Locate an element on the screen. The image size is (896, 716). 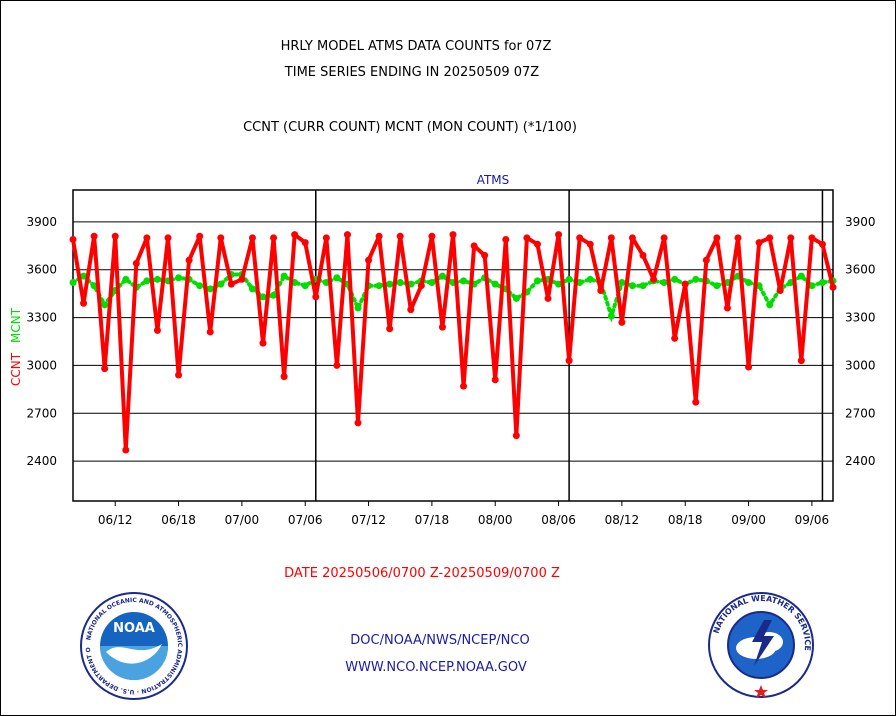
x-tick-label: 09/00 is located at coordinates (748, 520).